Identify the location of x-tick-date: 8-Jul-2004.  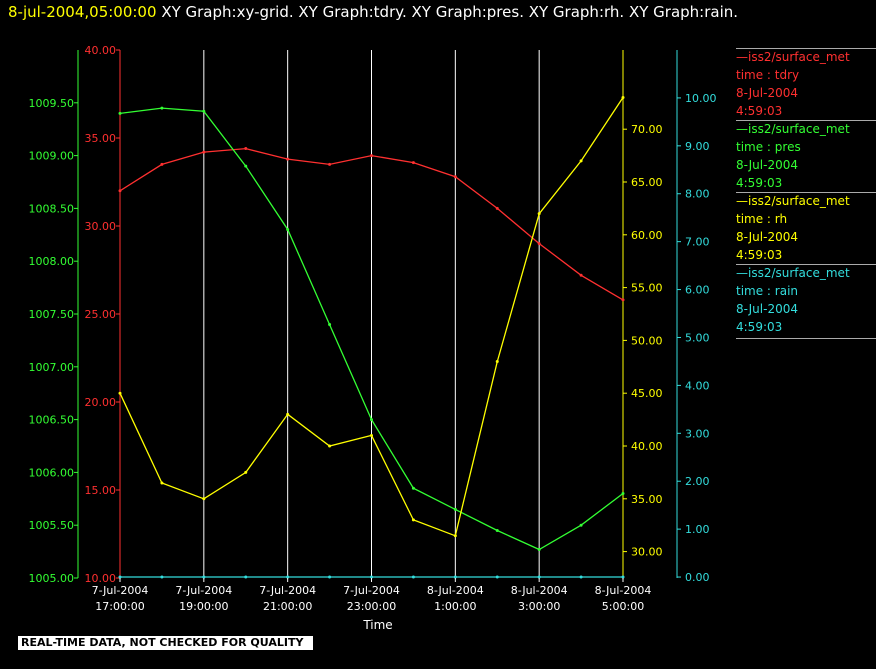
(539, 590).